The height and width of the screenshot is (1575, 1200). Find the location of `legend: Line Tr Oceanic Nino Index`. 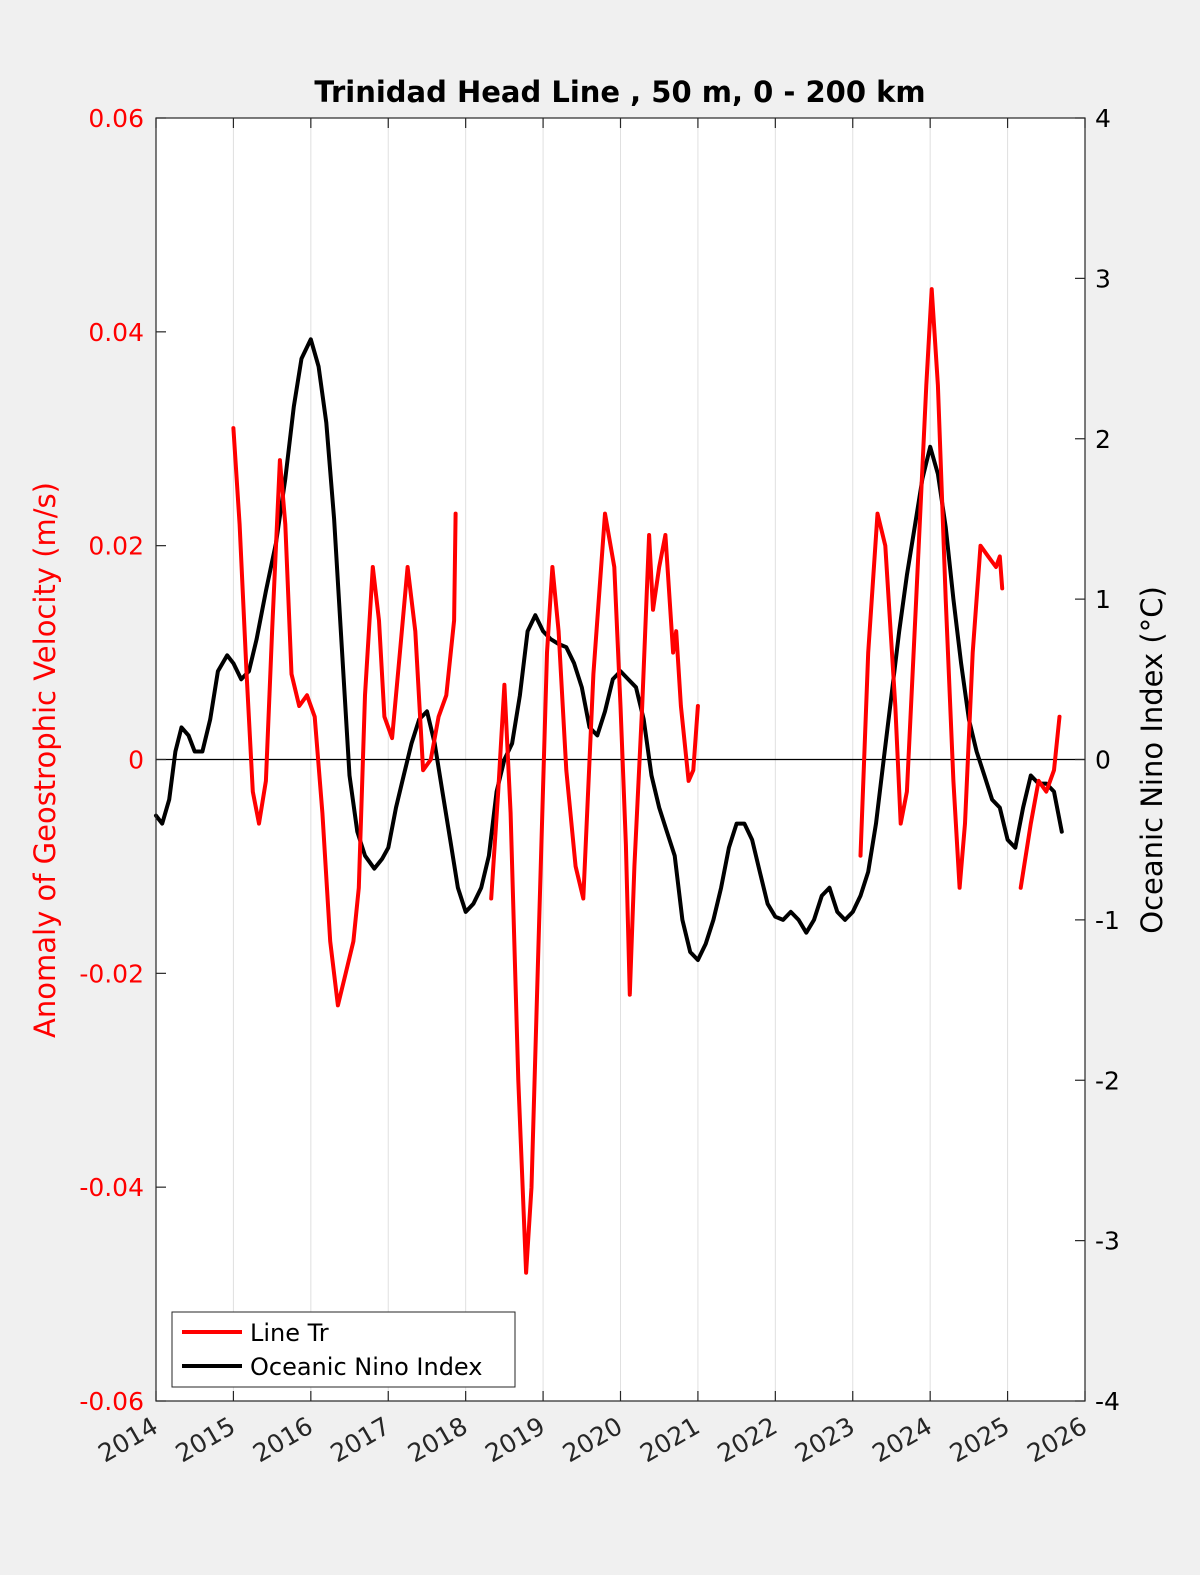

legend: Line Tr Oceanic Nino Index is located at coordinates (343, 1349).